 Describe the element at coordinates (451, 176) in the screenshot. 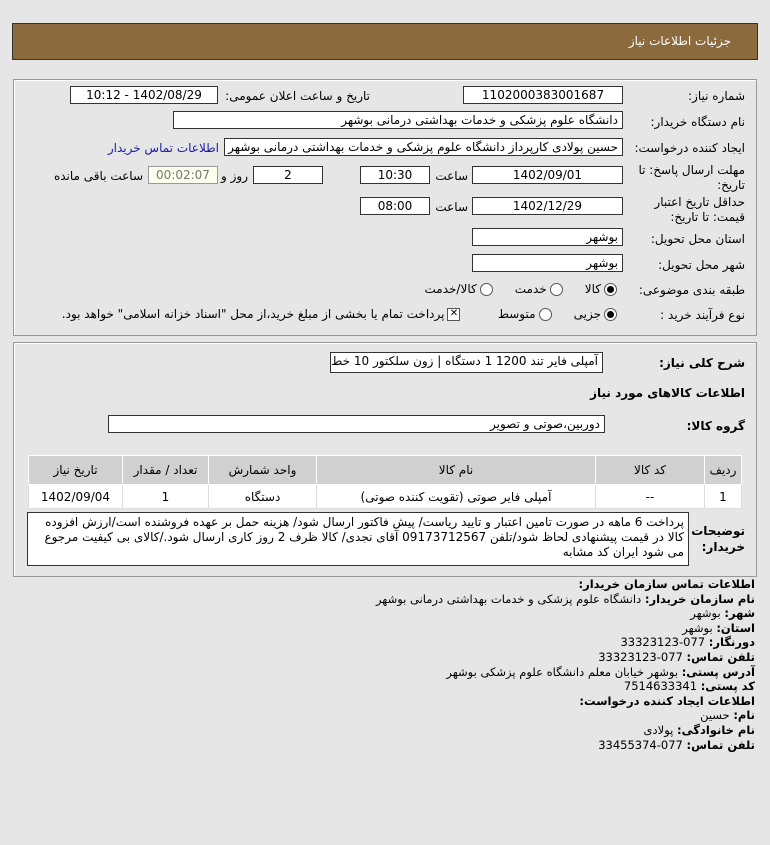

I see `deadline-time-label: ساعت` at that location.